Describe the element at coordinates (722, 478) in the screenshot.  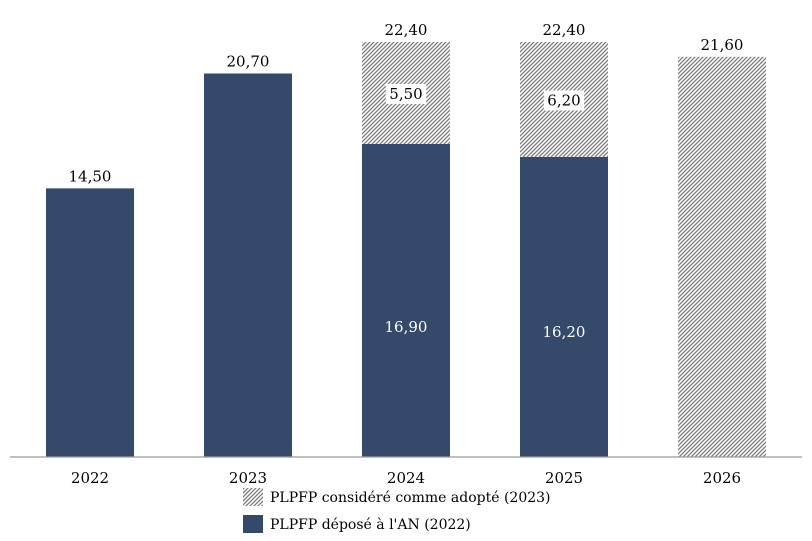
I see `x-tick-2026: 2026` at that location.